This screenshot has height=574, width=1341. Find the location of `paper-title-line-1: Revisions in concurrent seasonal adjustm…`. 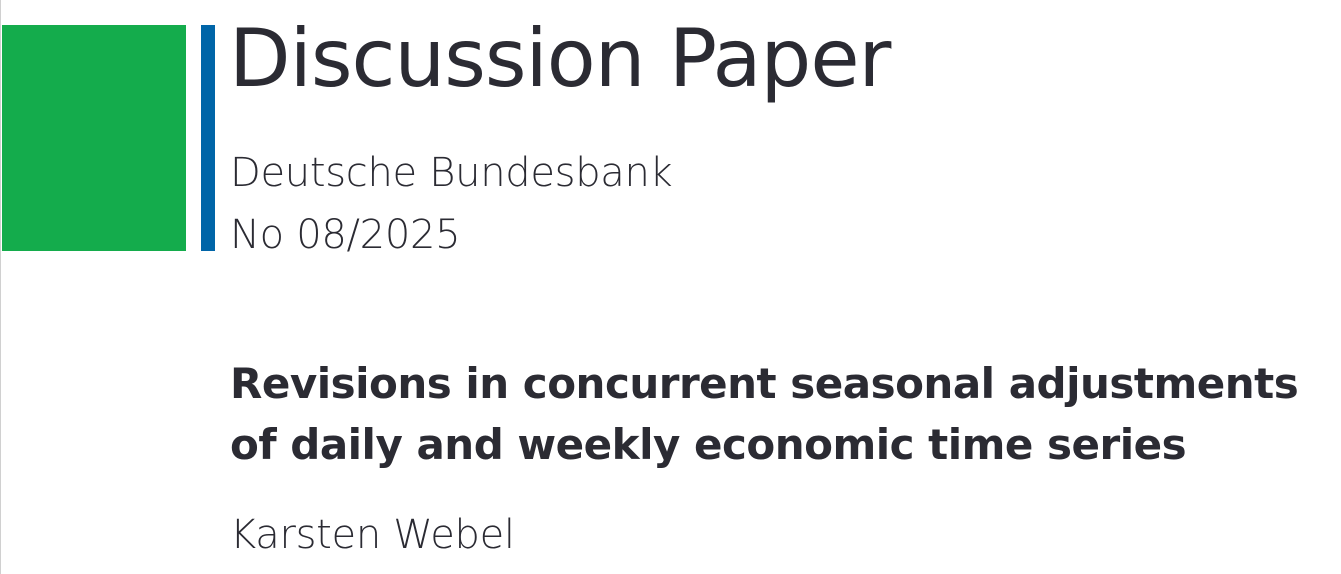

paper-title-line-1: Revisions in concurrent seasonal adjustm… is located at coordinates (764, 383).